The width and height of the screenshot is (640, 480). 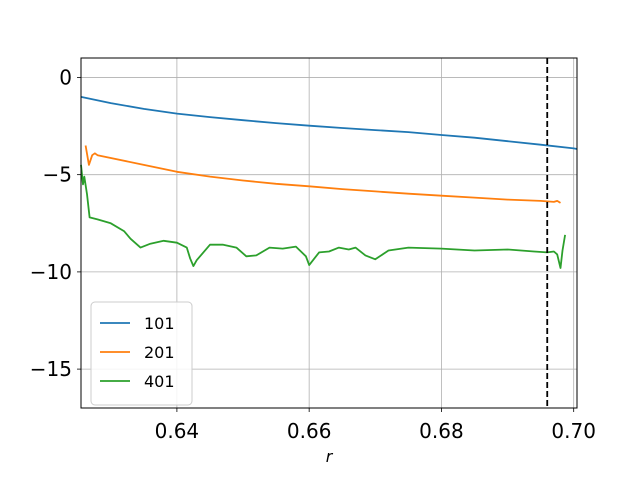 I want to click on x-tick-label: 0.64, so click(x=177, y=431).